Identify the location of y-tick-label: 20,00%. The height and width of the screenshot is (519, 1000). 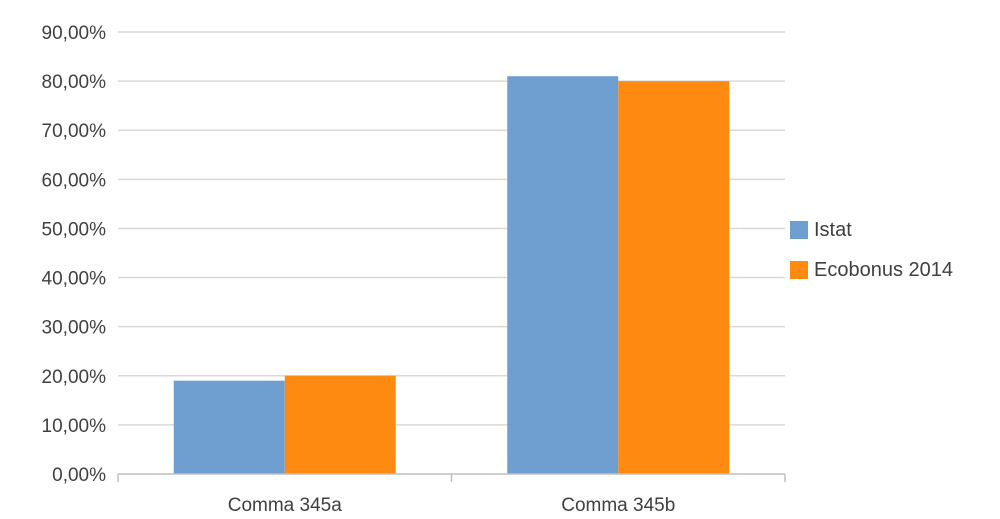
(74, 377).